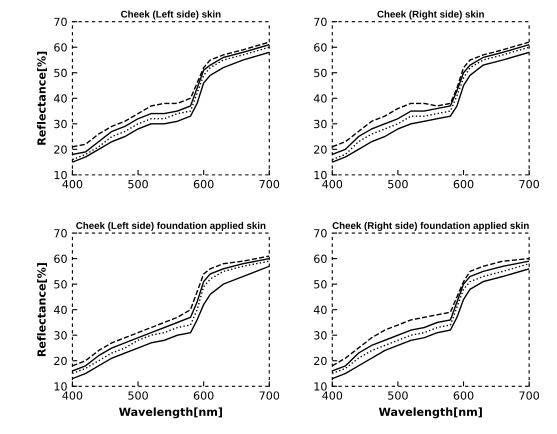  Describe the element at coordinates (430, 226) in the screenshot. I see `chart-title: Cheek (Right side) foundation applied skin` at that location.